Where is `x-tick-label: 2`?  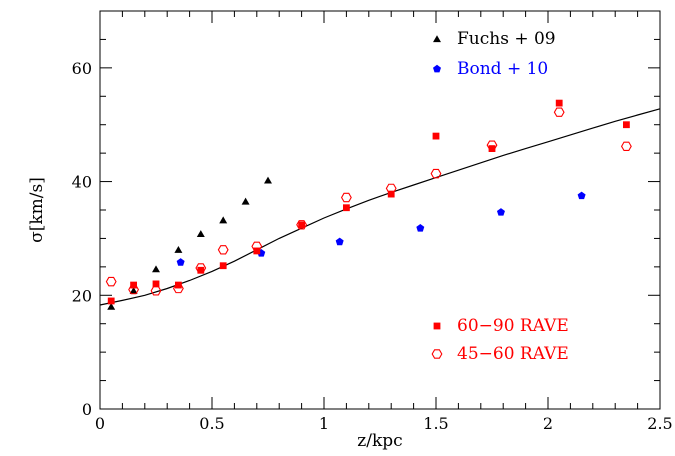 x-tick-label: 2 is located at coordinates (548, 423).